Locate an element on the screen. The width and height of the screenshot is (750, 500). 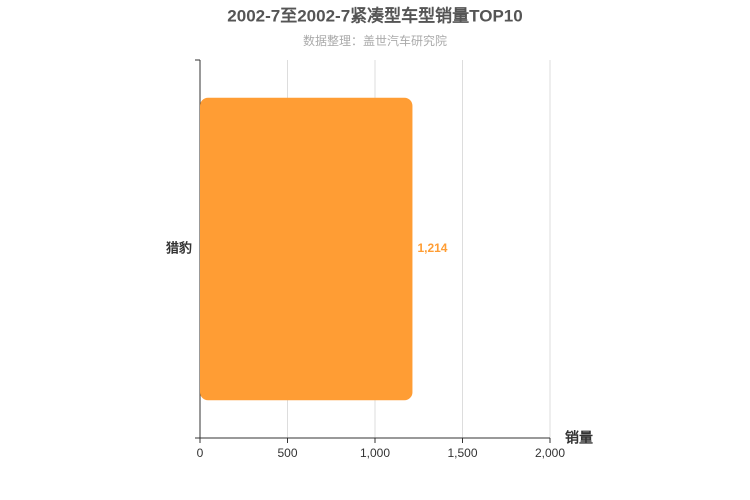
chart-title: 2002-7至2002-7紧凑型车型销量TOP10 is located at coordinates (374, 15).